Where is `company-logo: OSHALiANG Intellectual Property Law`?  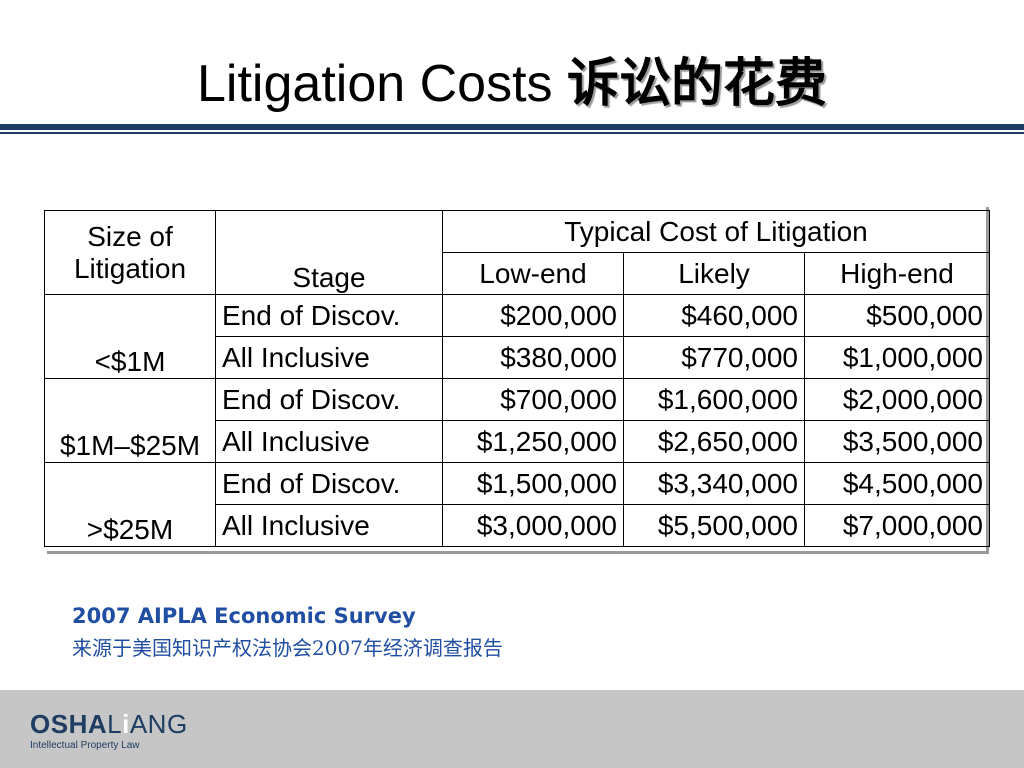 company-logo: OSHALiANG Intellectual Property Law is located at coordinates (109, 732).